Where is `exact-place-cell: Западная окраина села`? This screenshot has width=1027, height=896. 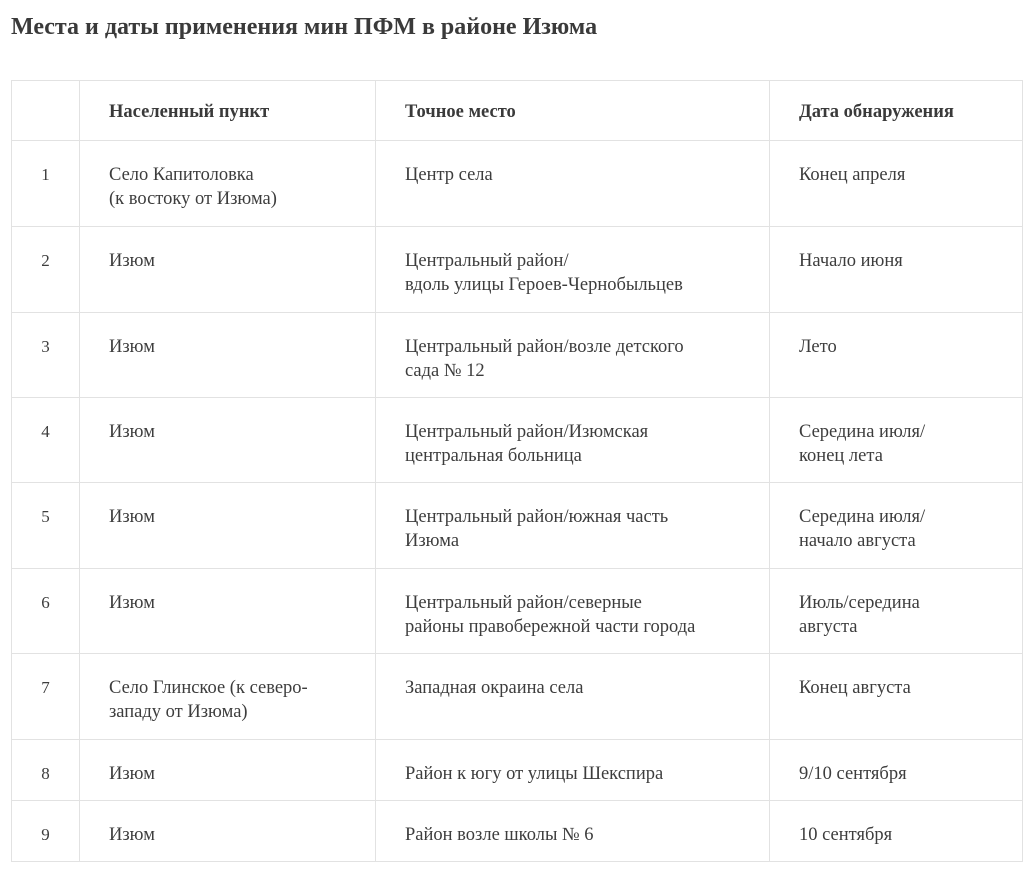
exact-place-cell: Западная окраина села is located at coordinates (572, 696).